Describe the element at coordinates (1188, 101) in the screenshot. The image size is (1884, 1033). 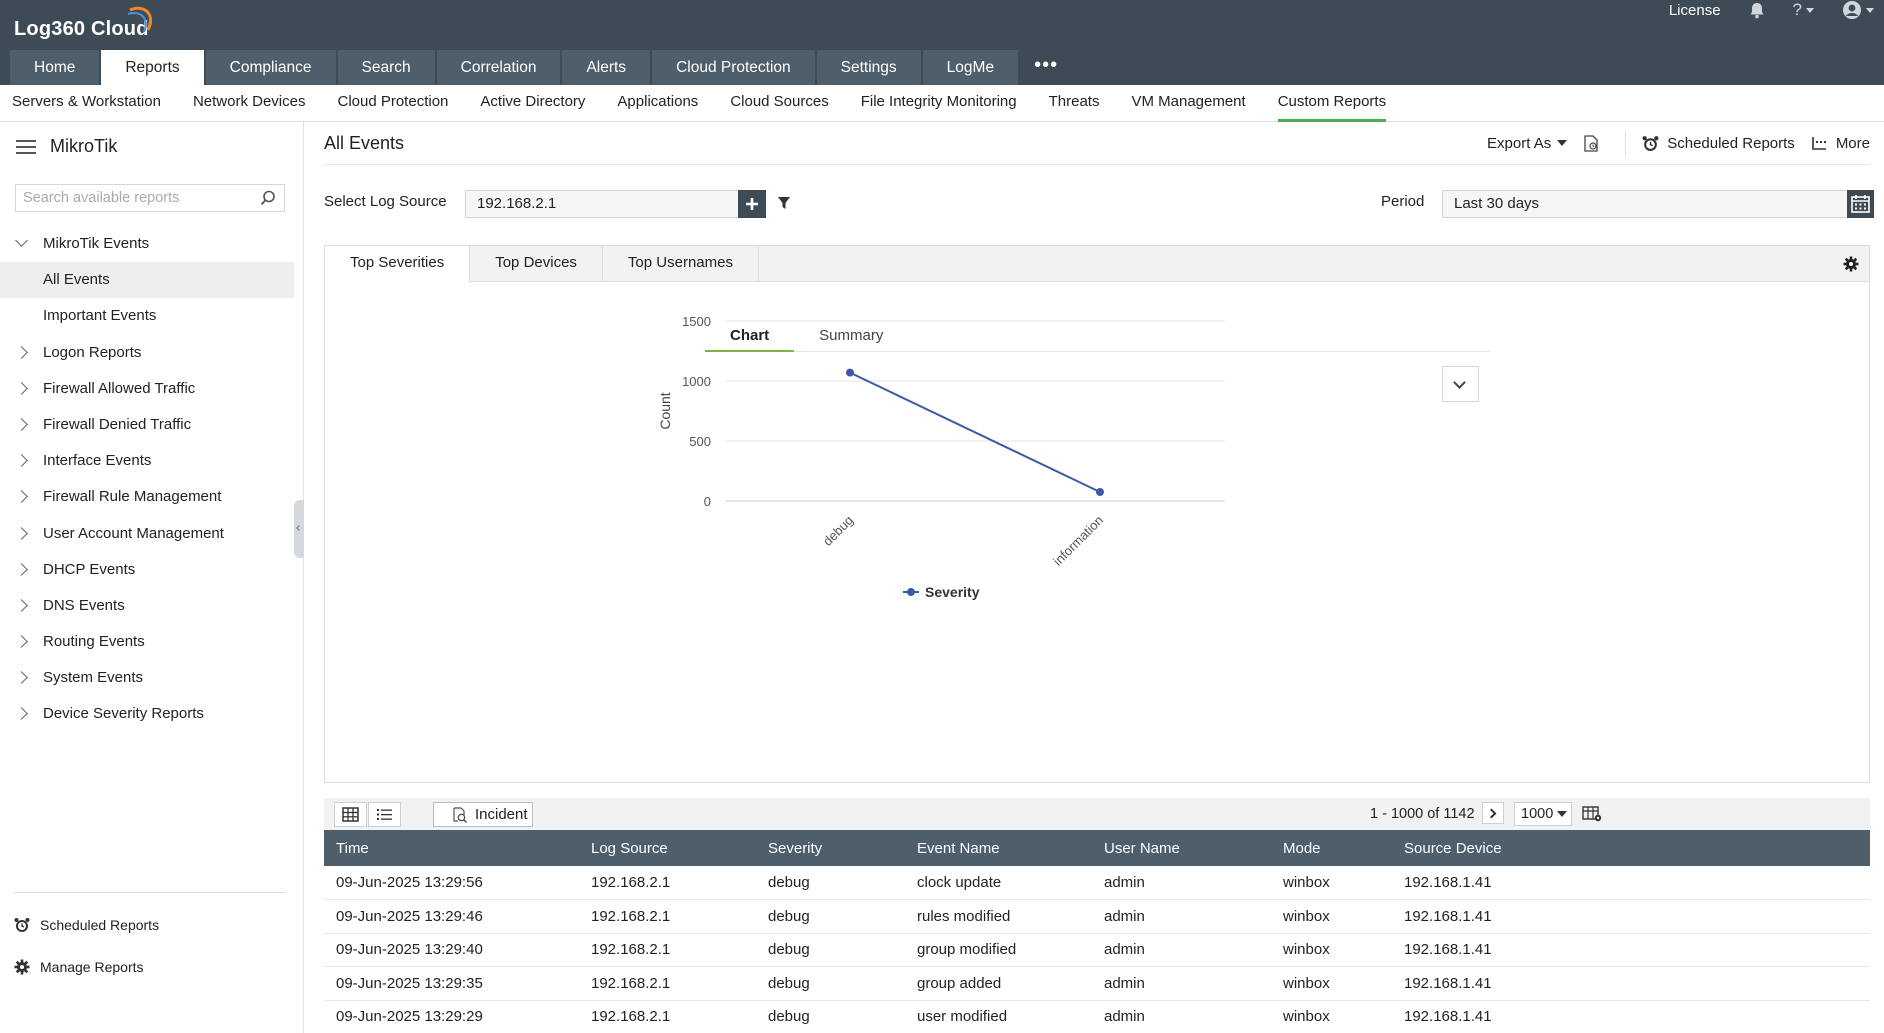
I see `subnav-vm-management: VM Management` at that location.